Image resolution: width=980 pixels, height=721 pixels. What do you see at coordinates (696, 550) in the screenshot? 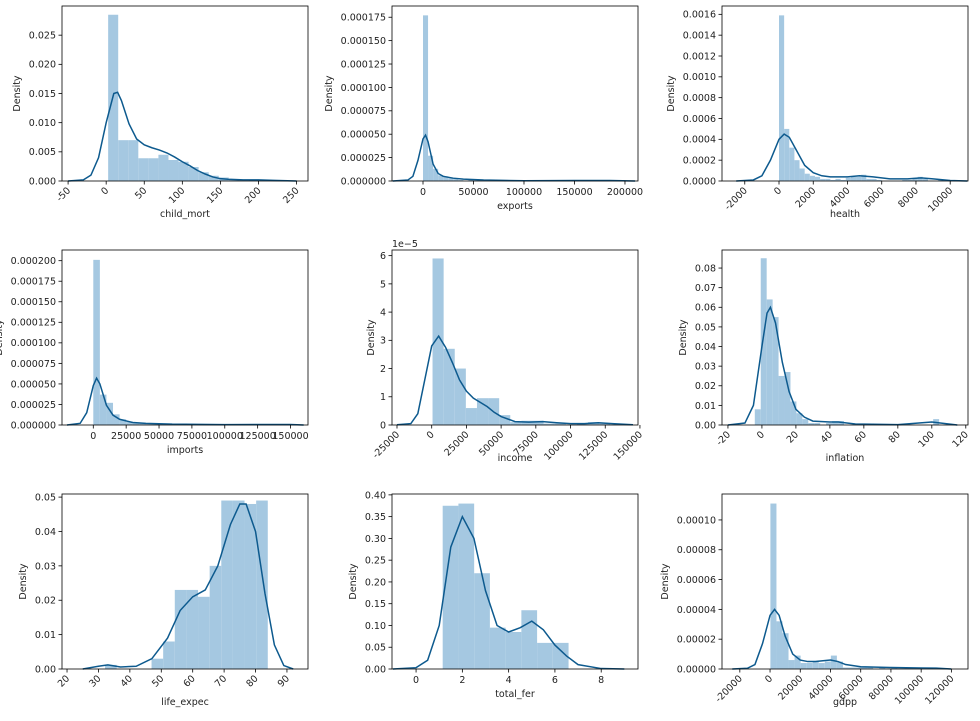
I see `y-tick-label: 0.00008` at bounding box center [696, 550].